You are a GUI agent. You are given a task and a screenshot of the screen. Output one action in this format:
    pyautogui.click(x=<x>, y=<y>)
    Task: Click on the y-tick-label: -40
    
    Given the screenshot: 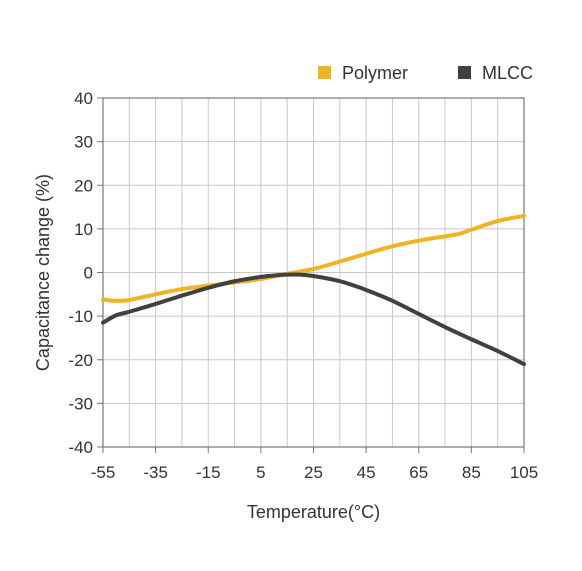 What is the action you would take?
    pyautogui.click(x=80, y=447)
    